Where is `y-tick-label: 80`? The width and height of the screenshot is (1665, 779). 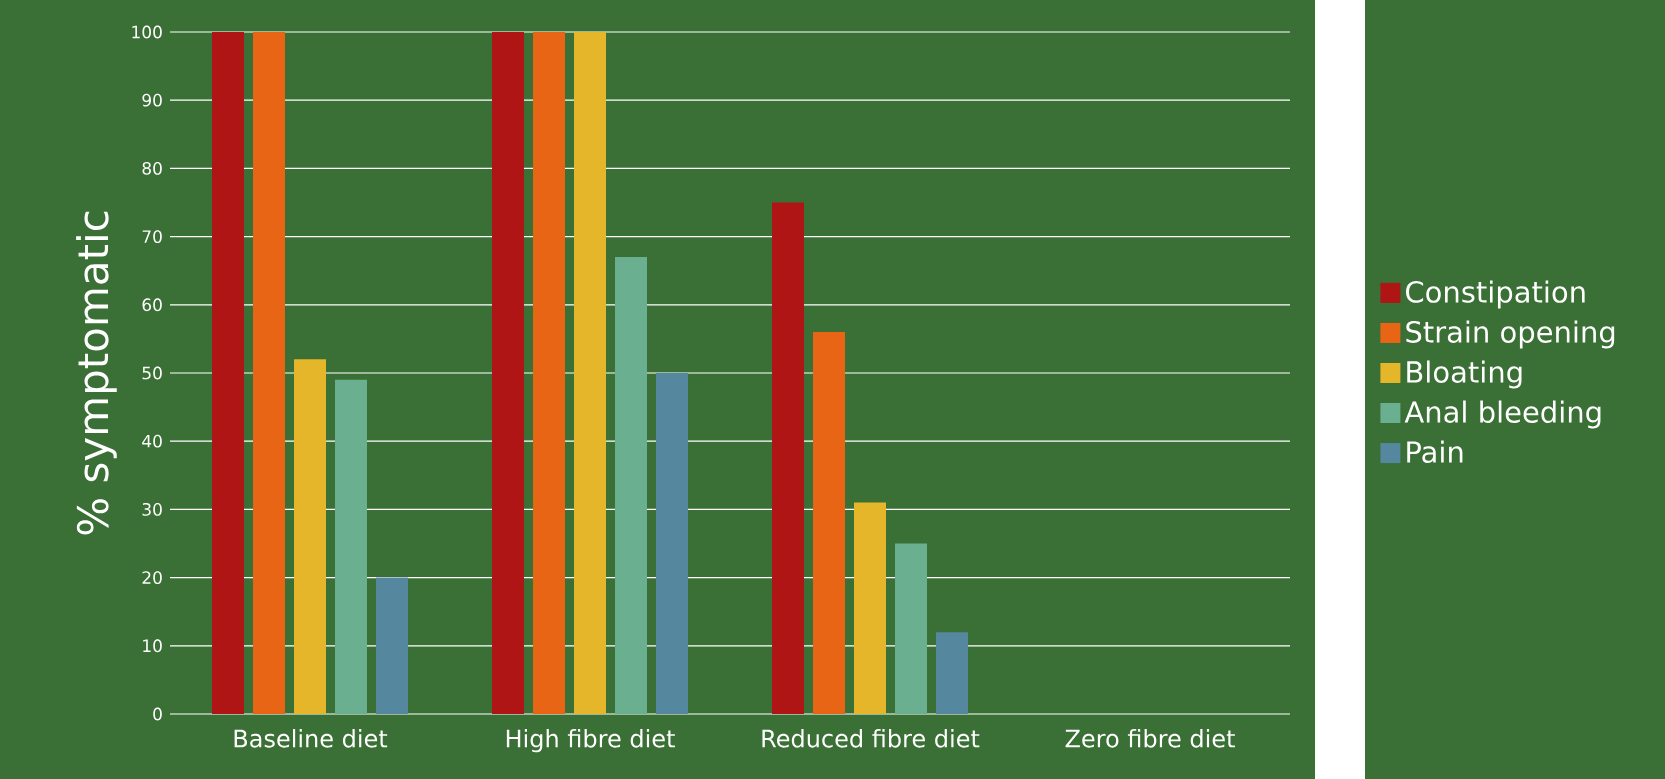 y-tick-label: 80 is located at coordinates (152, 168).